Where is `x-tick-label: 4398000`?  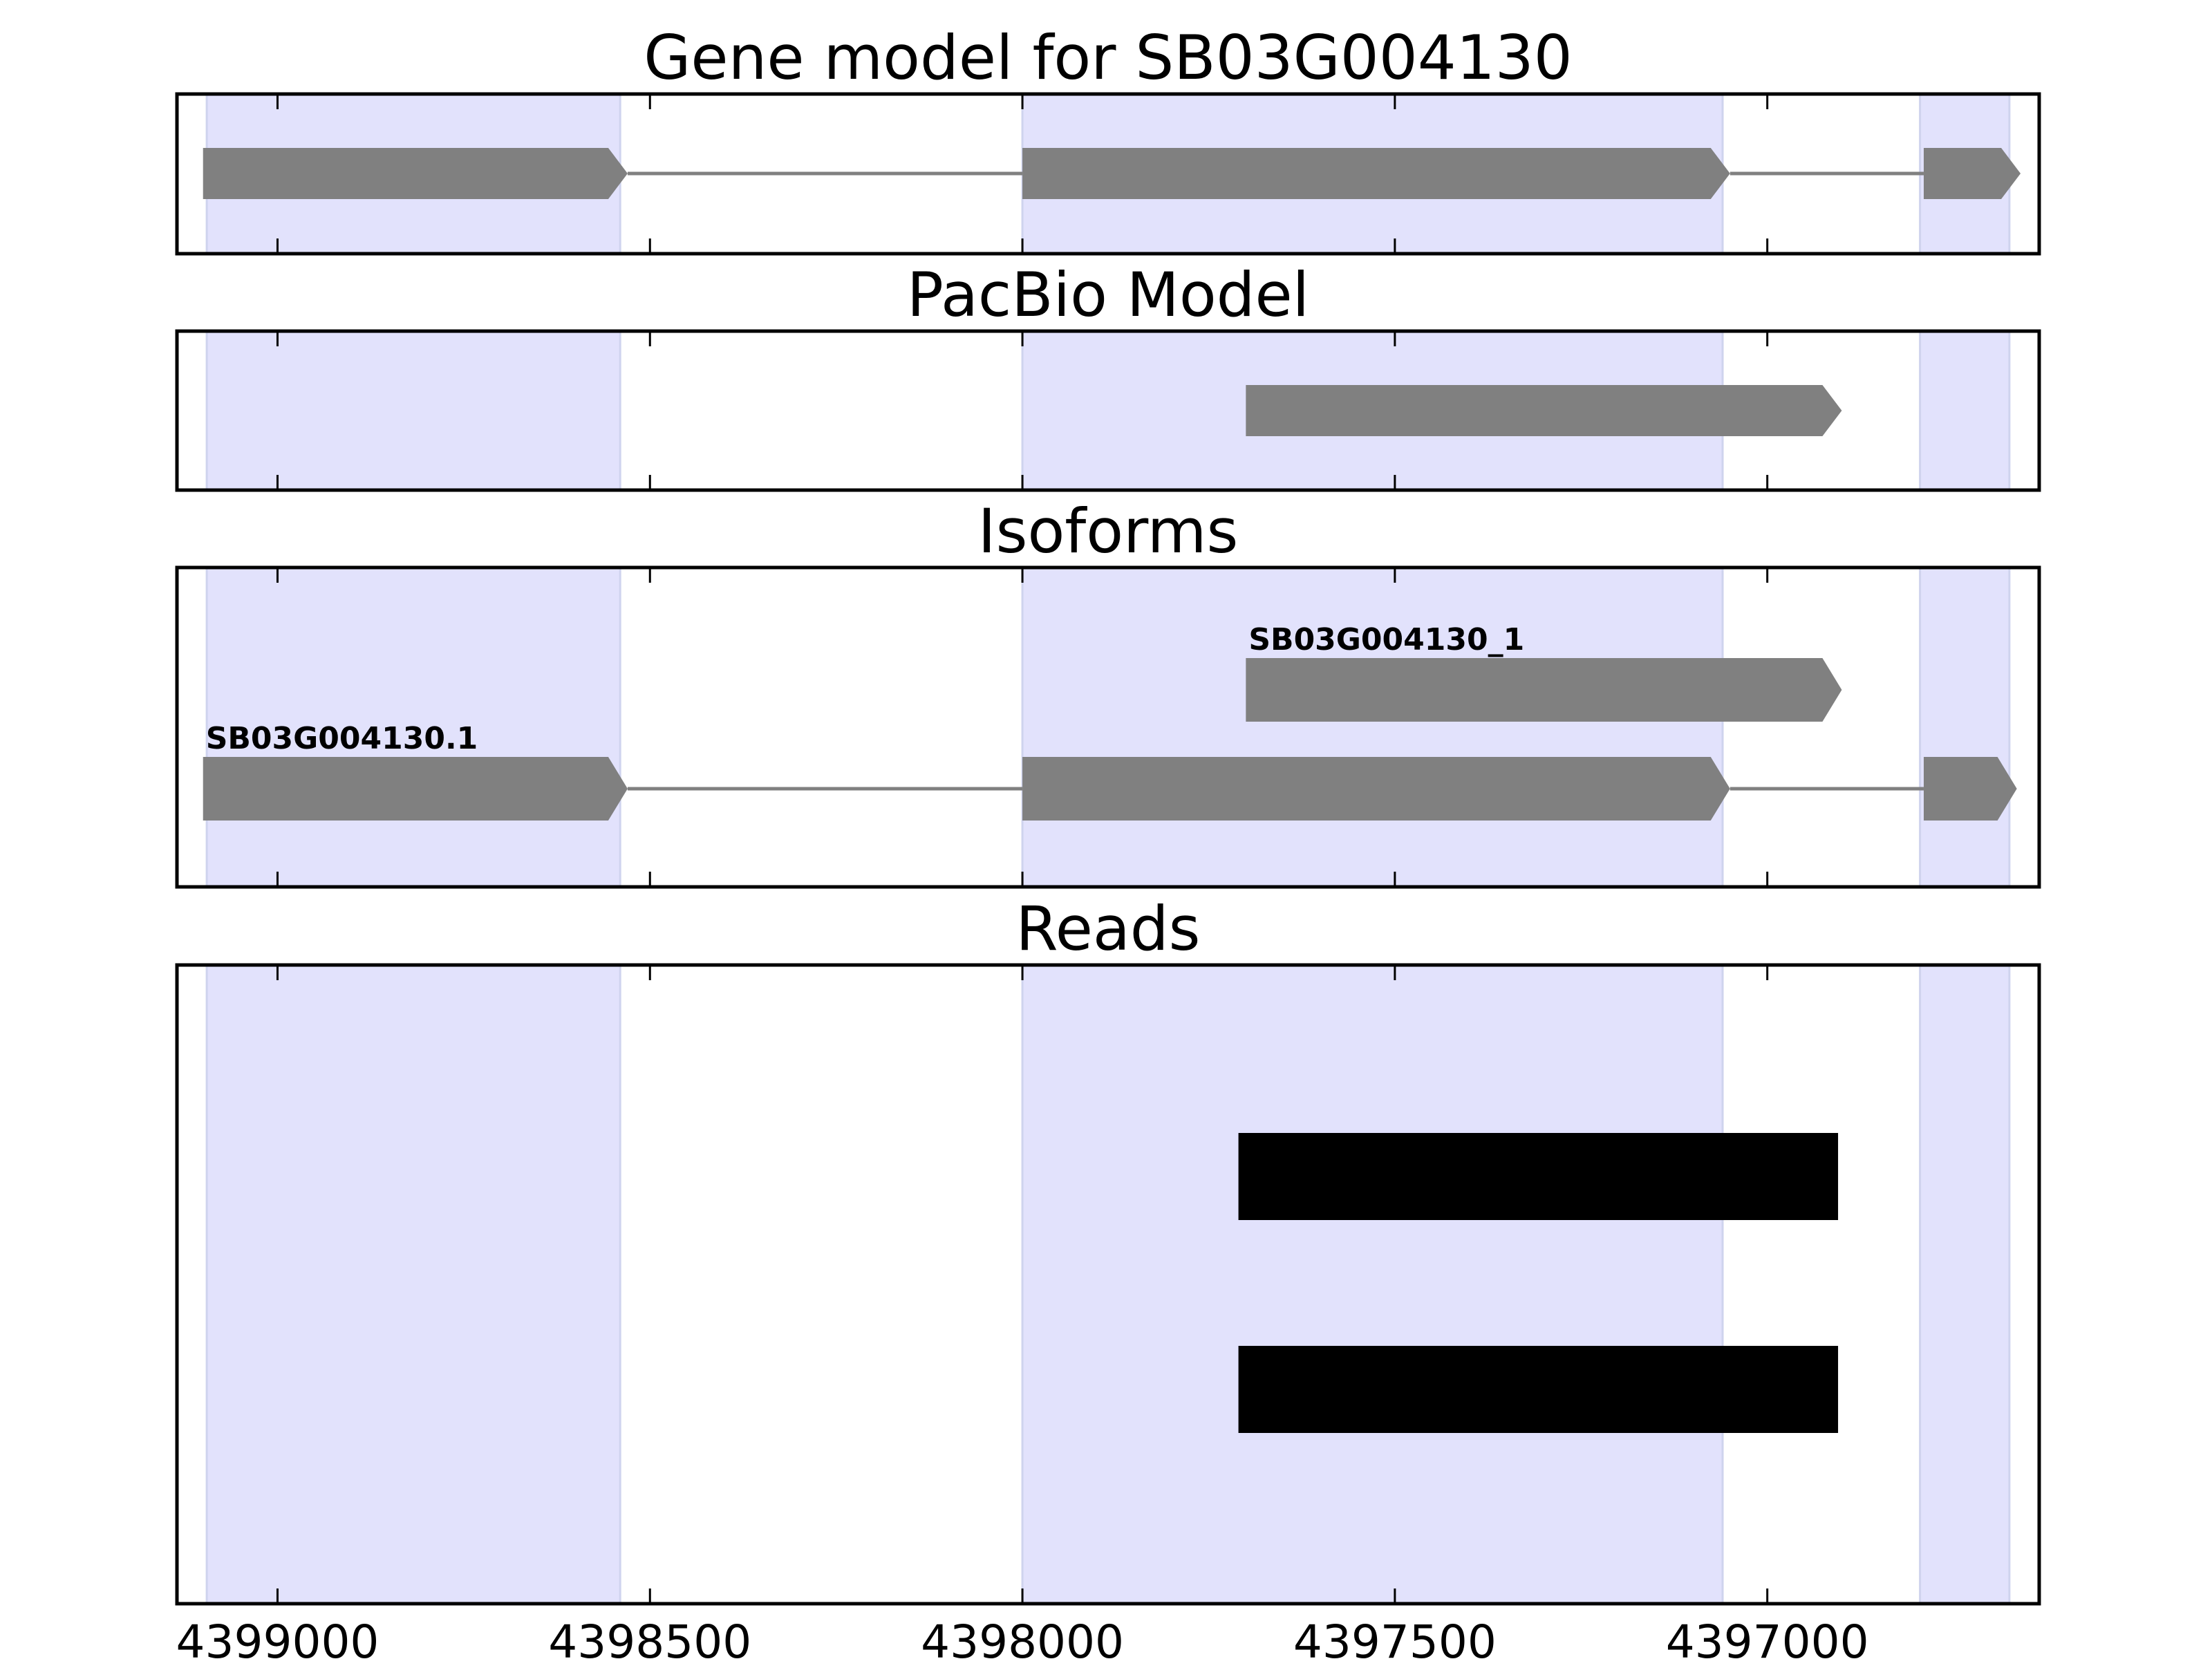
x-tick-label: 4398000 is located at coordinates (1023, 1637).